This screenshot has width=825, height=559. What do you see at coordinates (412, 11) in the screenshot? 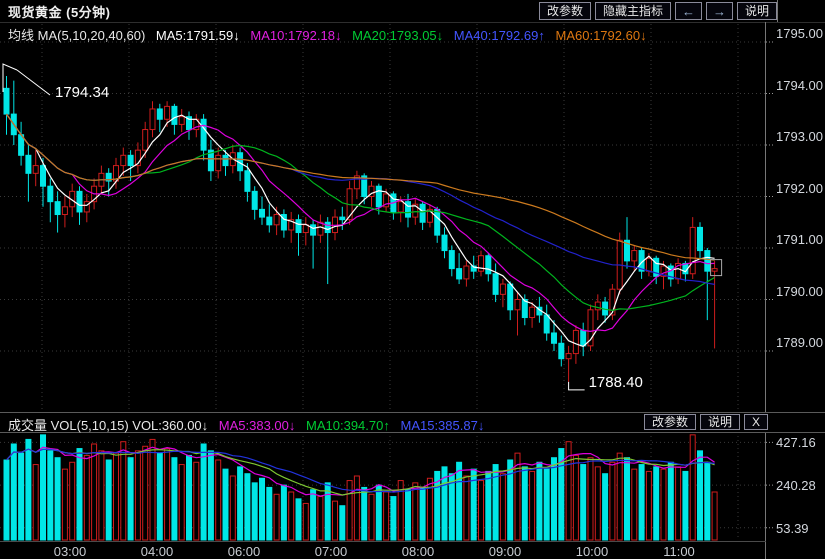
I see `title-bar: 现货黄金 (5分钟) 改参数 隐藏主指标 ← → 说明` at bounding box center [412, 11].